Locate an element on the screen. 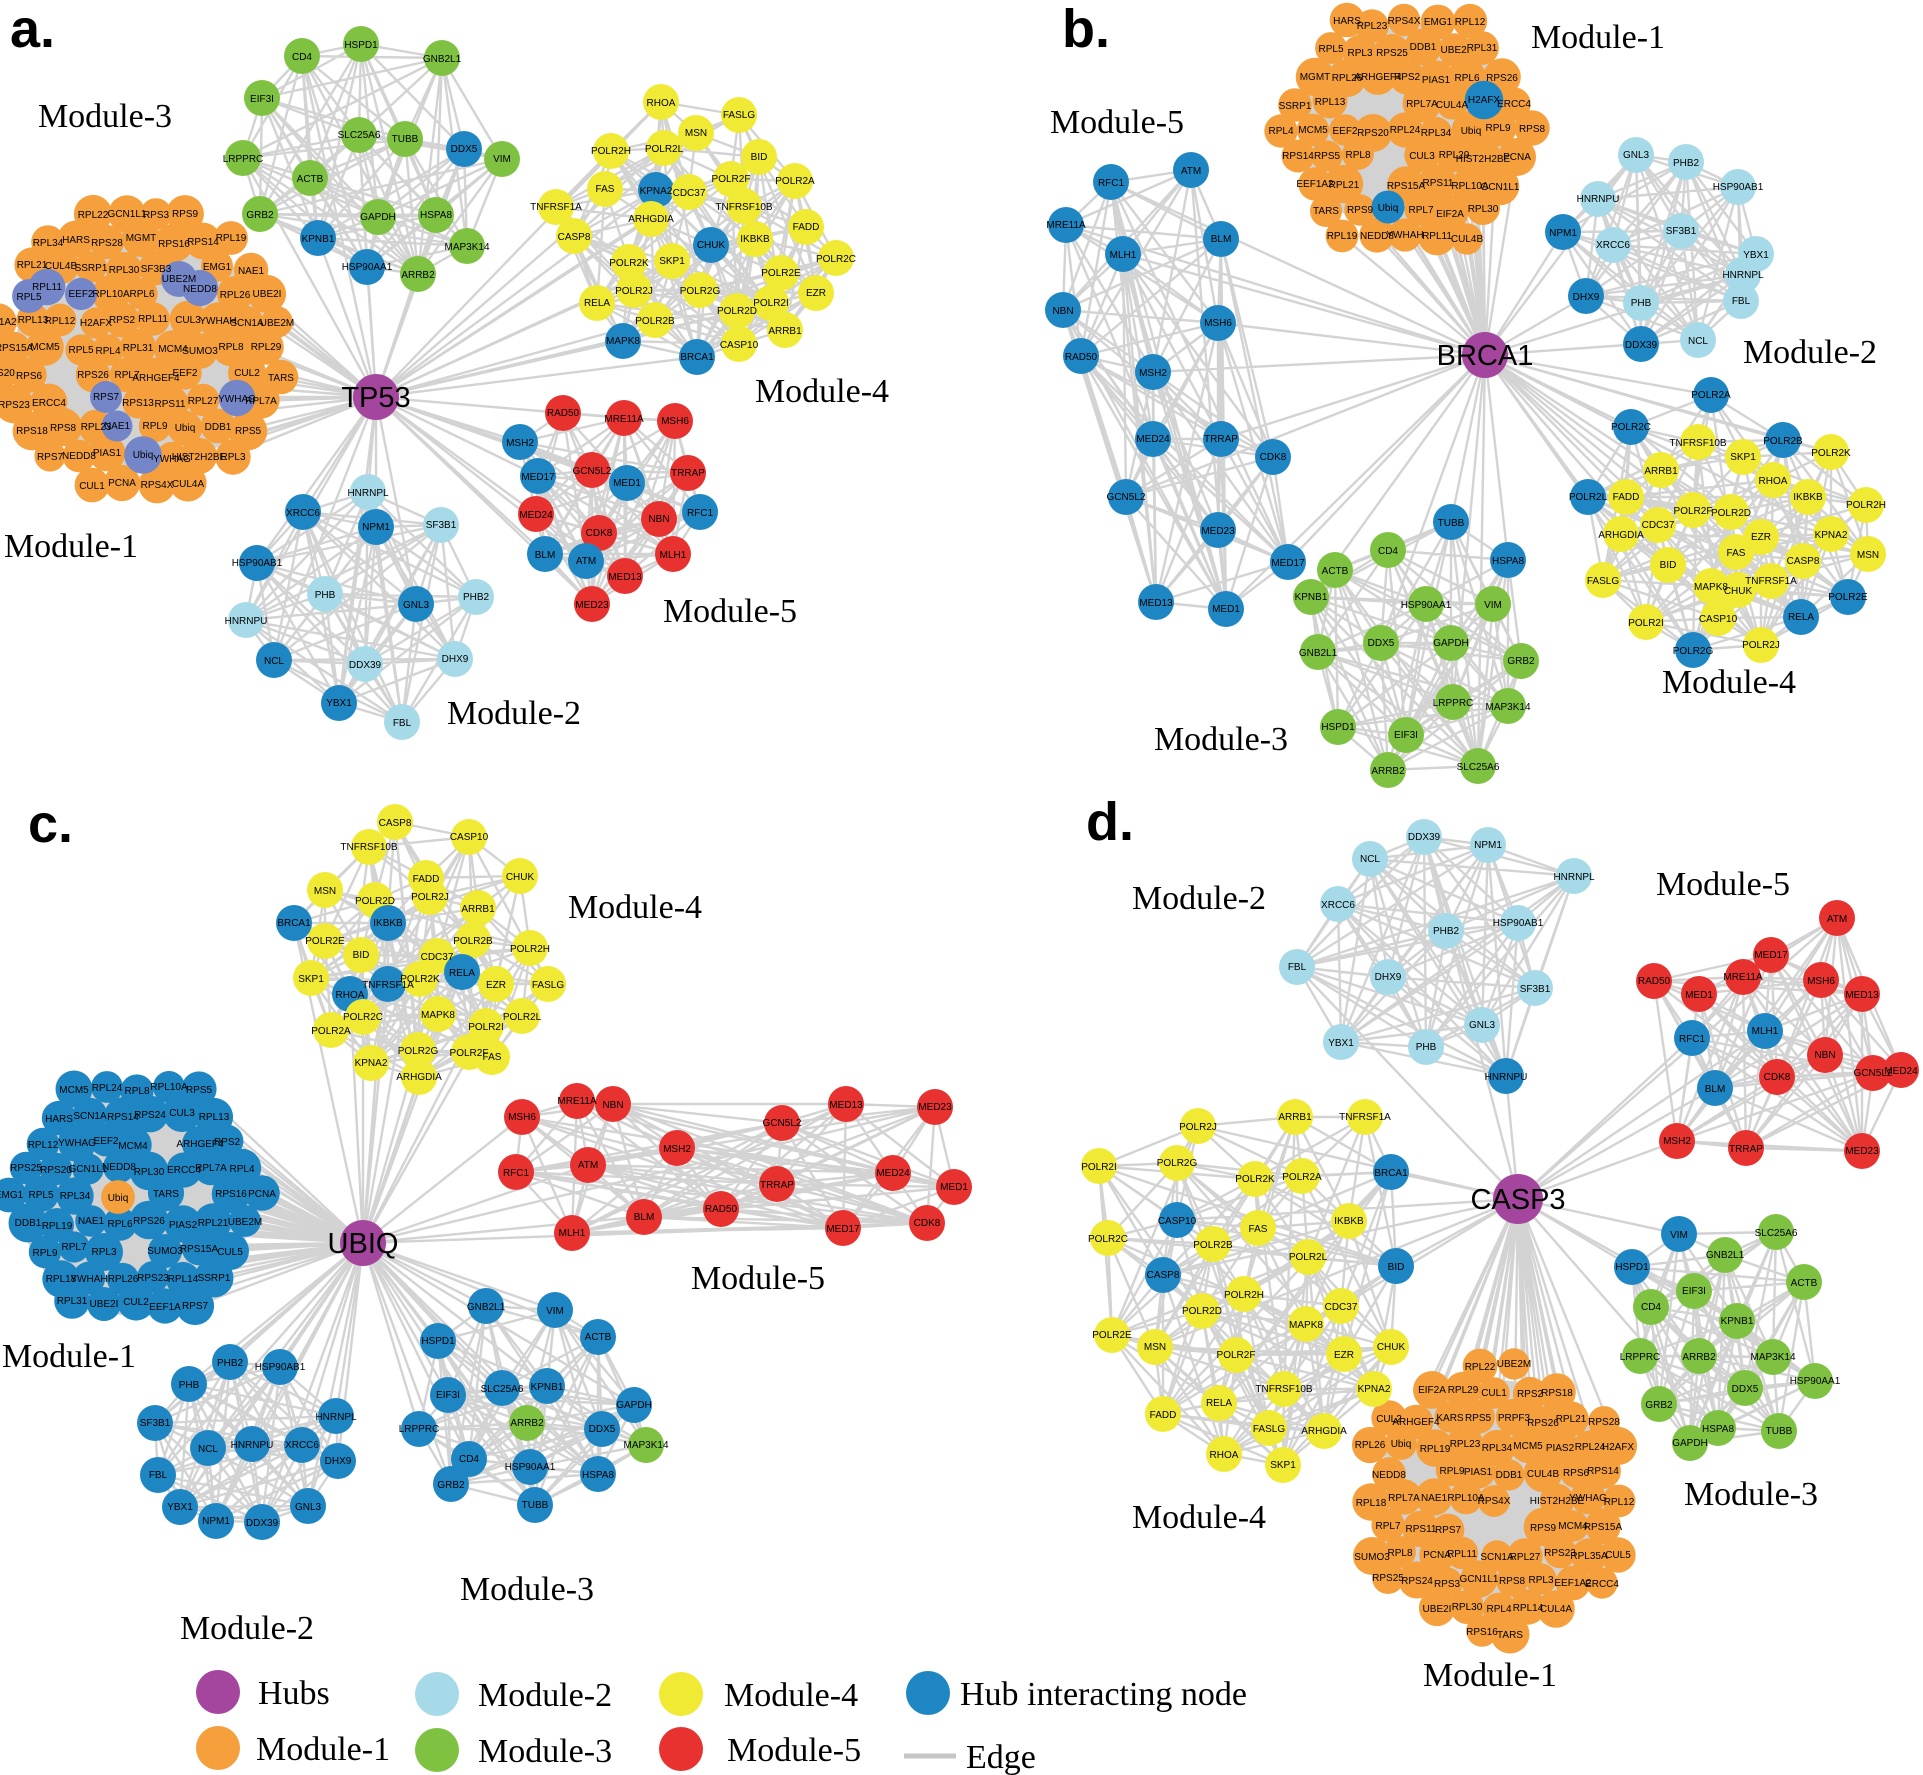 The width and height of the screenshot is (1923, 1775). svg-text: CASP10 is located at coordinates (1177, 1221).